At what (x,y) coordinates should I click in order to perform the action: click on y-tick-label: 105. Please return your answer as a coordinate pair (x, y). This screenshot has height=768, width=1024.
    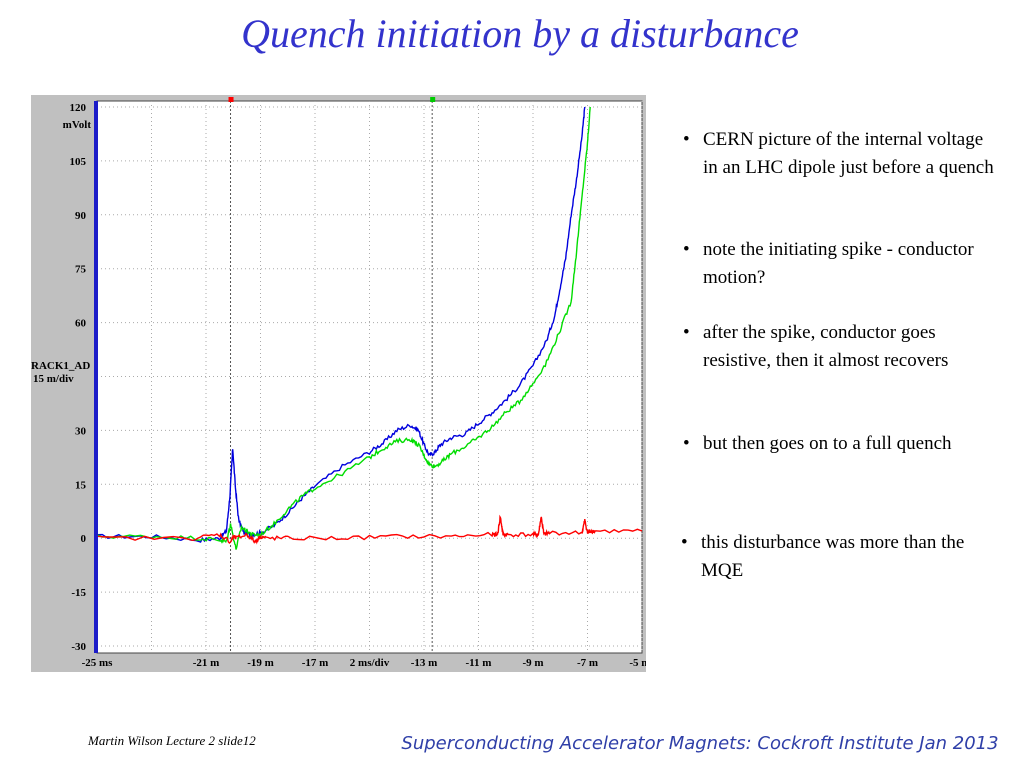
    Looking at the image, I should click on (78, 162).